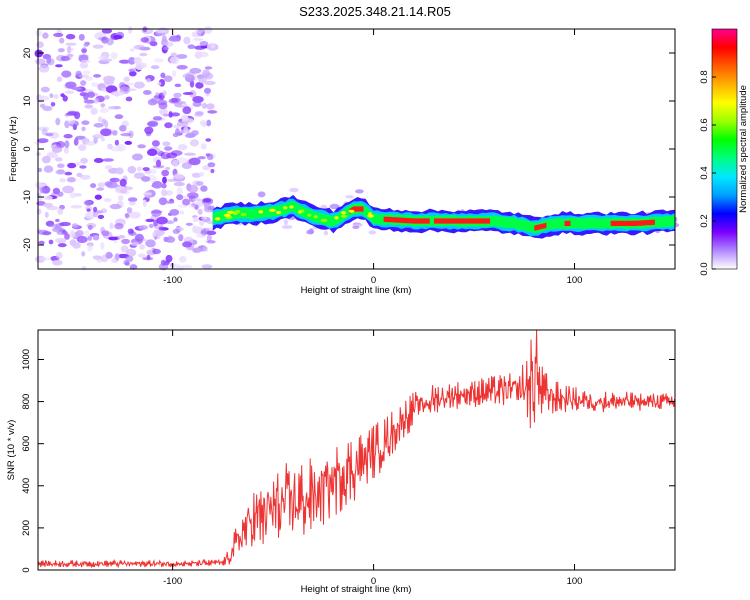  What do you see at coordinates (26, 486) in the screenshot?
I see `y-tick-label: 400` at bounding box center [26, 486].